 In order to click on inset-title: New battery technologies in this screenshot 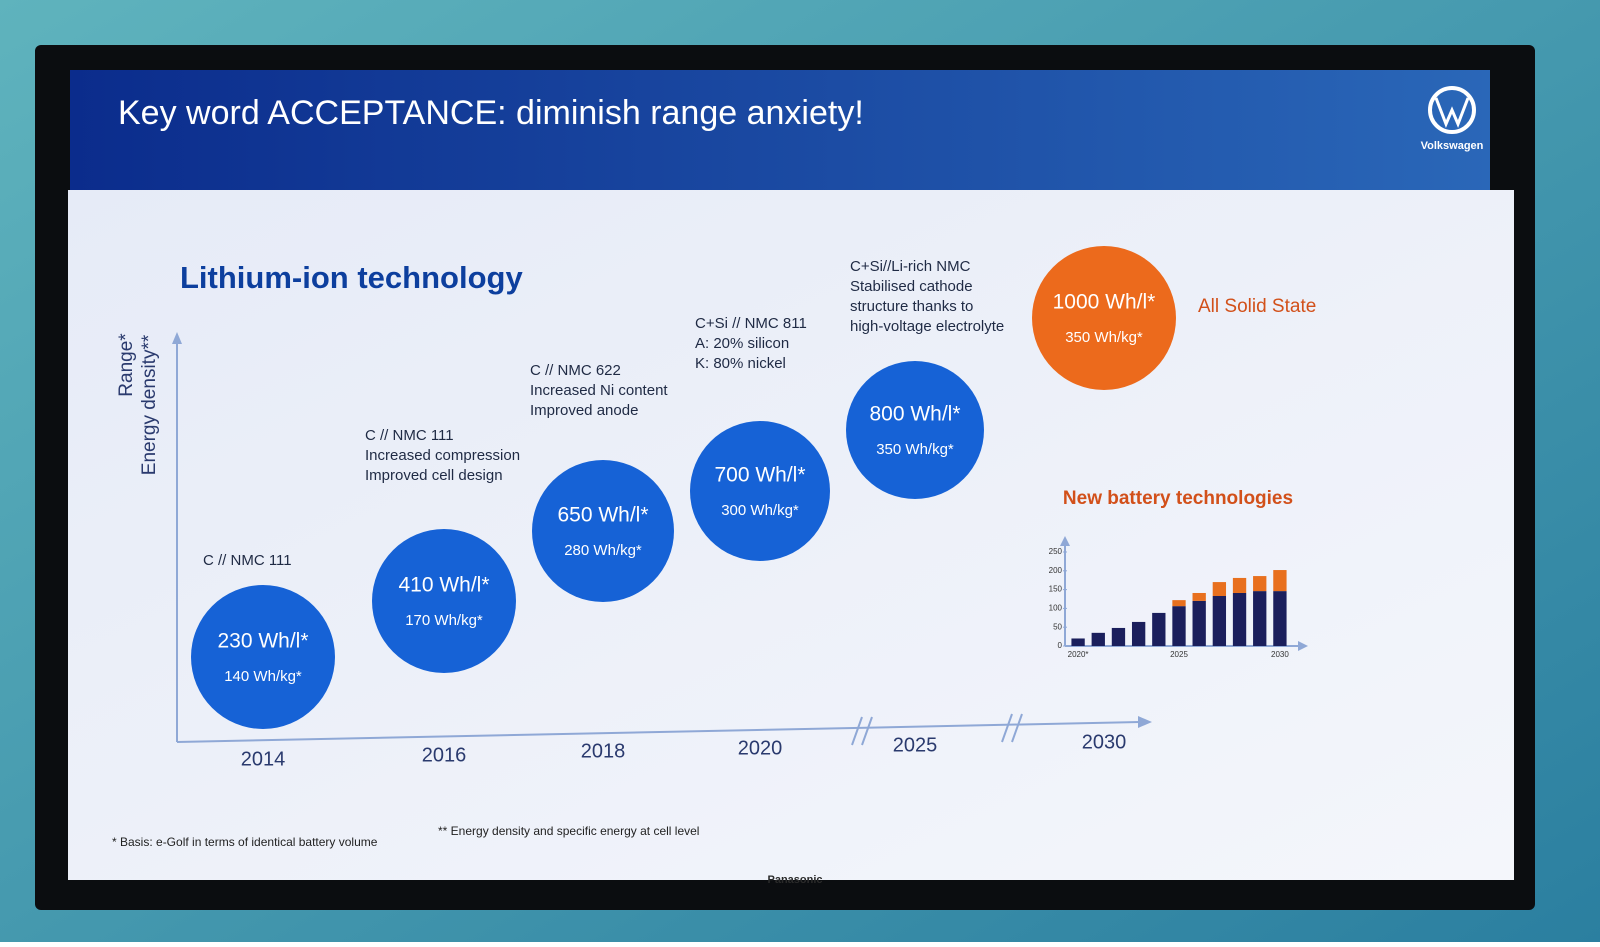, I will do `click(1178, 498)`.